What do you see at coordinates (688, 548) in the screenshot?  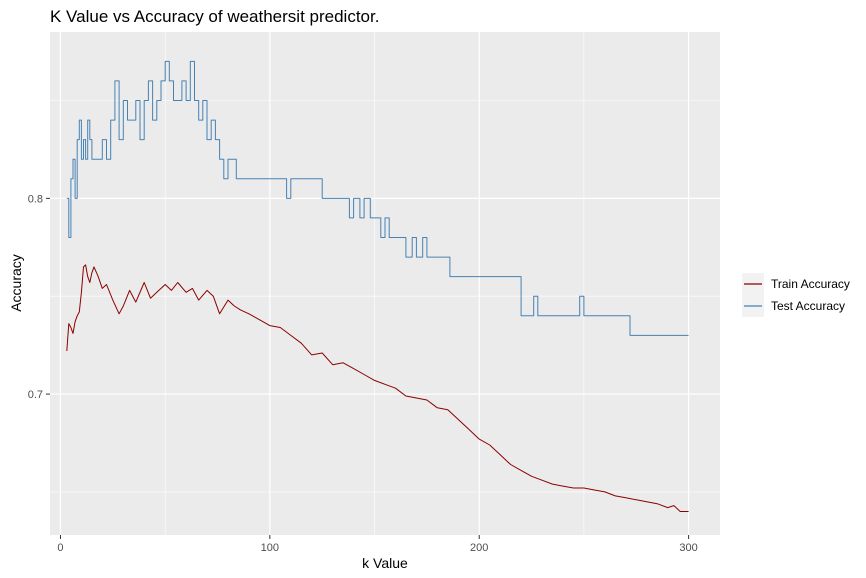 I see `x-tick-label: 300` at bounding box center [688, 548].